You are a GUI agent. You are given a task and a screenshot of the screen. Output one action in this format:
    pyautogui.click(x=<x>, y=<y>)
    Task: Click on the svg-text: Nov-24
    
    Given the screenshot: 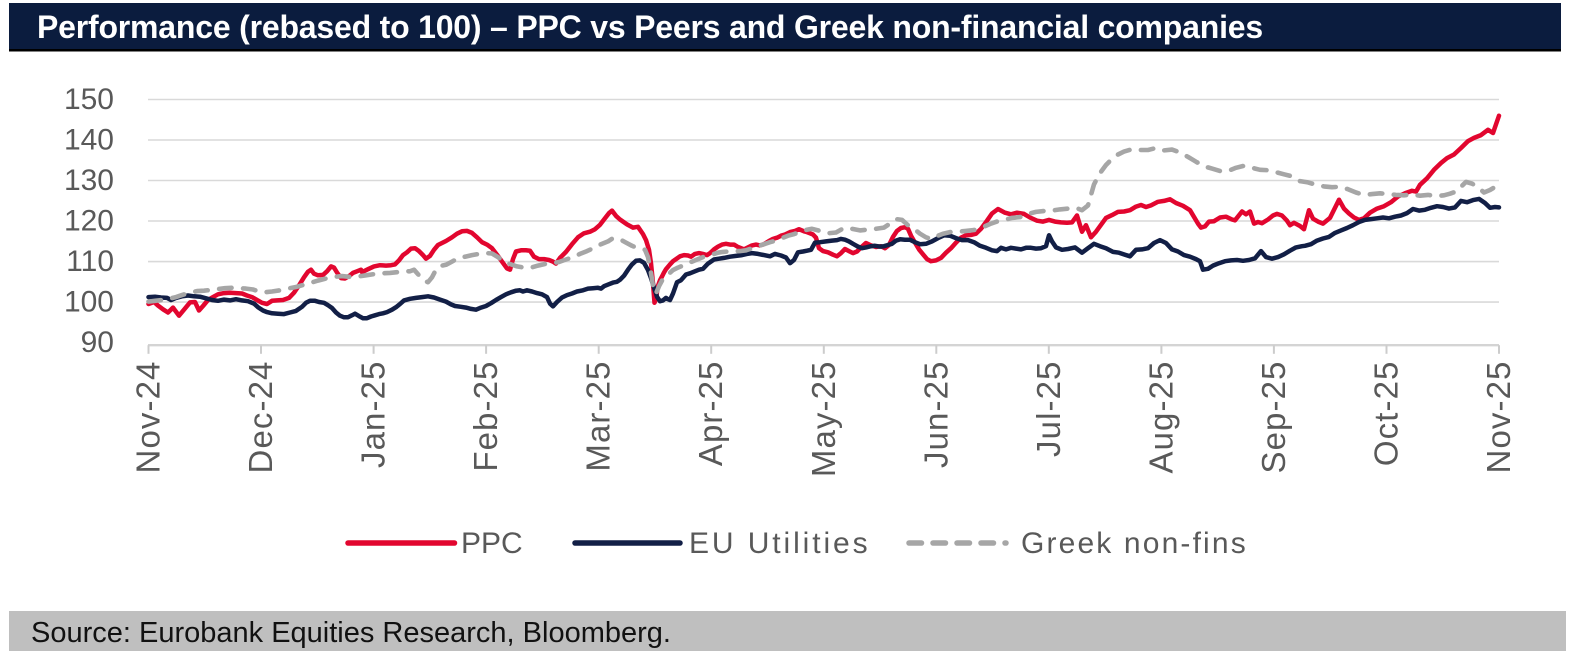 What is the action you would take?
    pyautogui.click(x=148, y=417)
    